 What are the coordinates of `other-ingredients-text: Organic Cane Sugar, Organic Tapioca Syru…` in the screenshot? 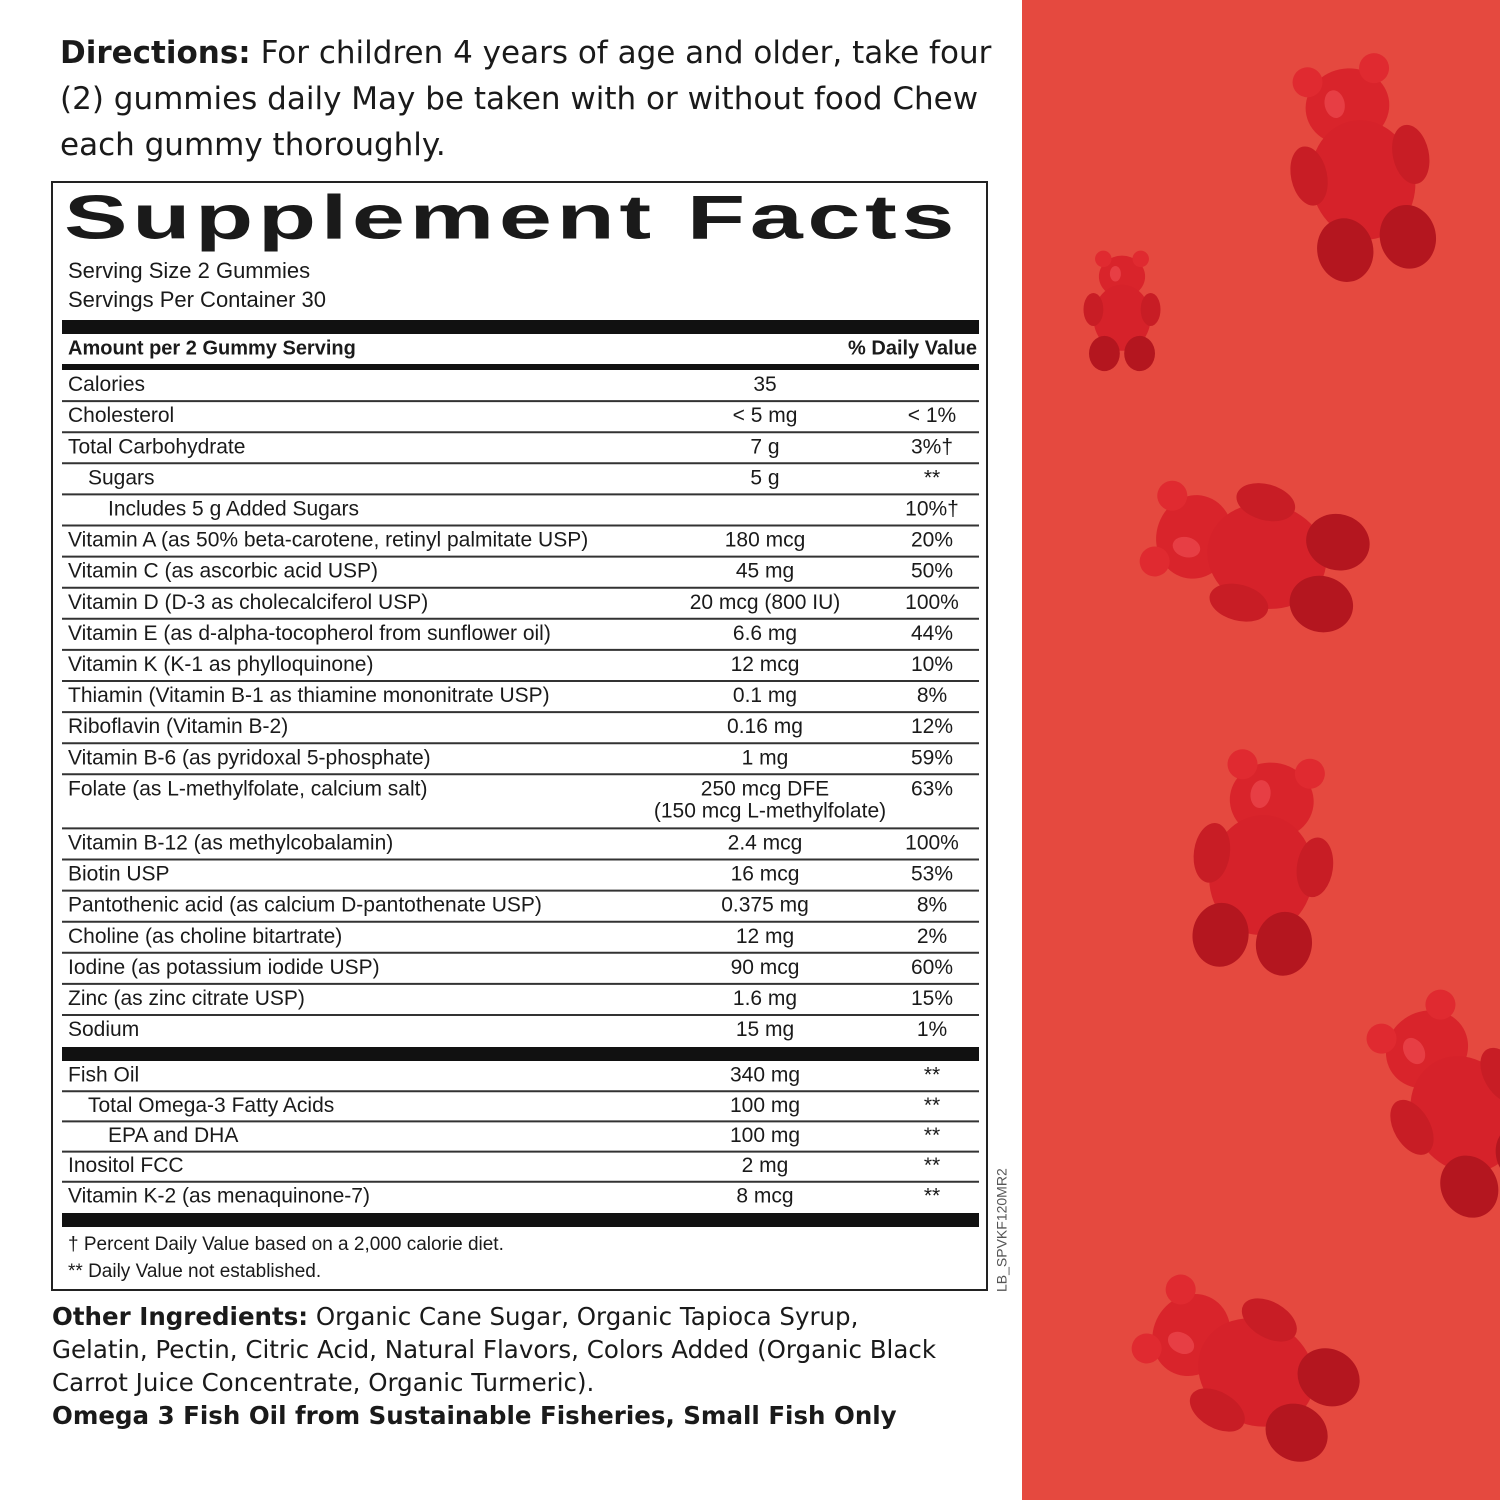 It's located at (494, 1349).